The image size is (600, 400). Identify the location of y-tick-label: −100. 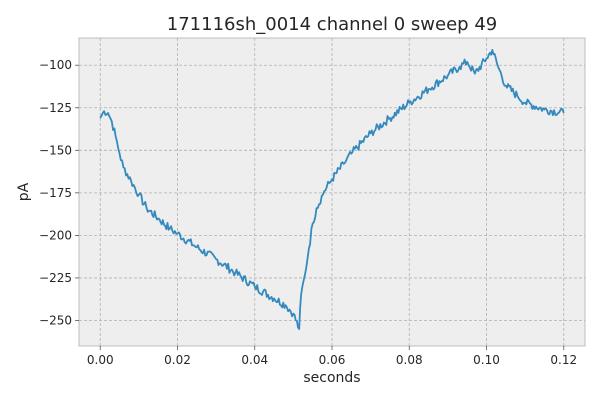
(55, 65).